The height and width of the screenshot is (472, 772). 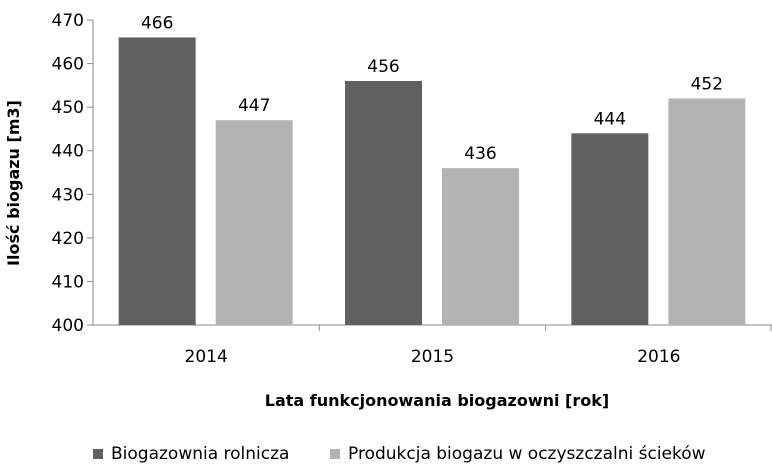 What do you see at coordinates (200, 454) in the screenshot?
I see `legend-label-series-1: Biogazownia rolnicza` at bounding box center [200, 454].